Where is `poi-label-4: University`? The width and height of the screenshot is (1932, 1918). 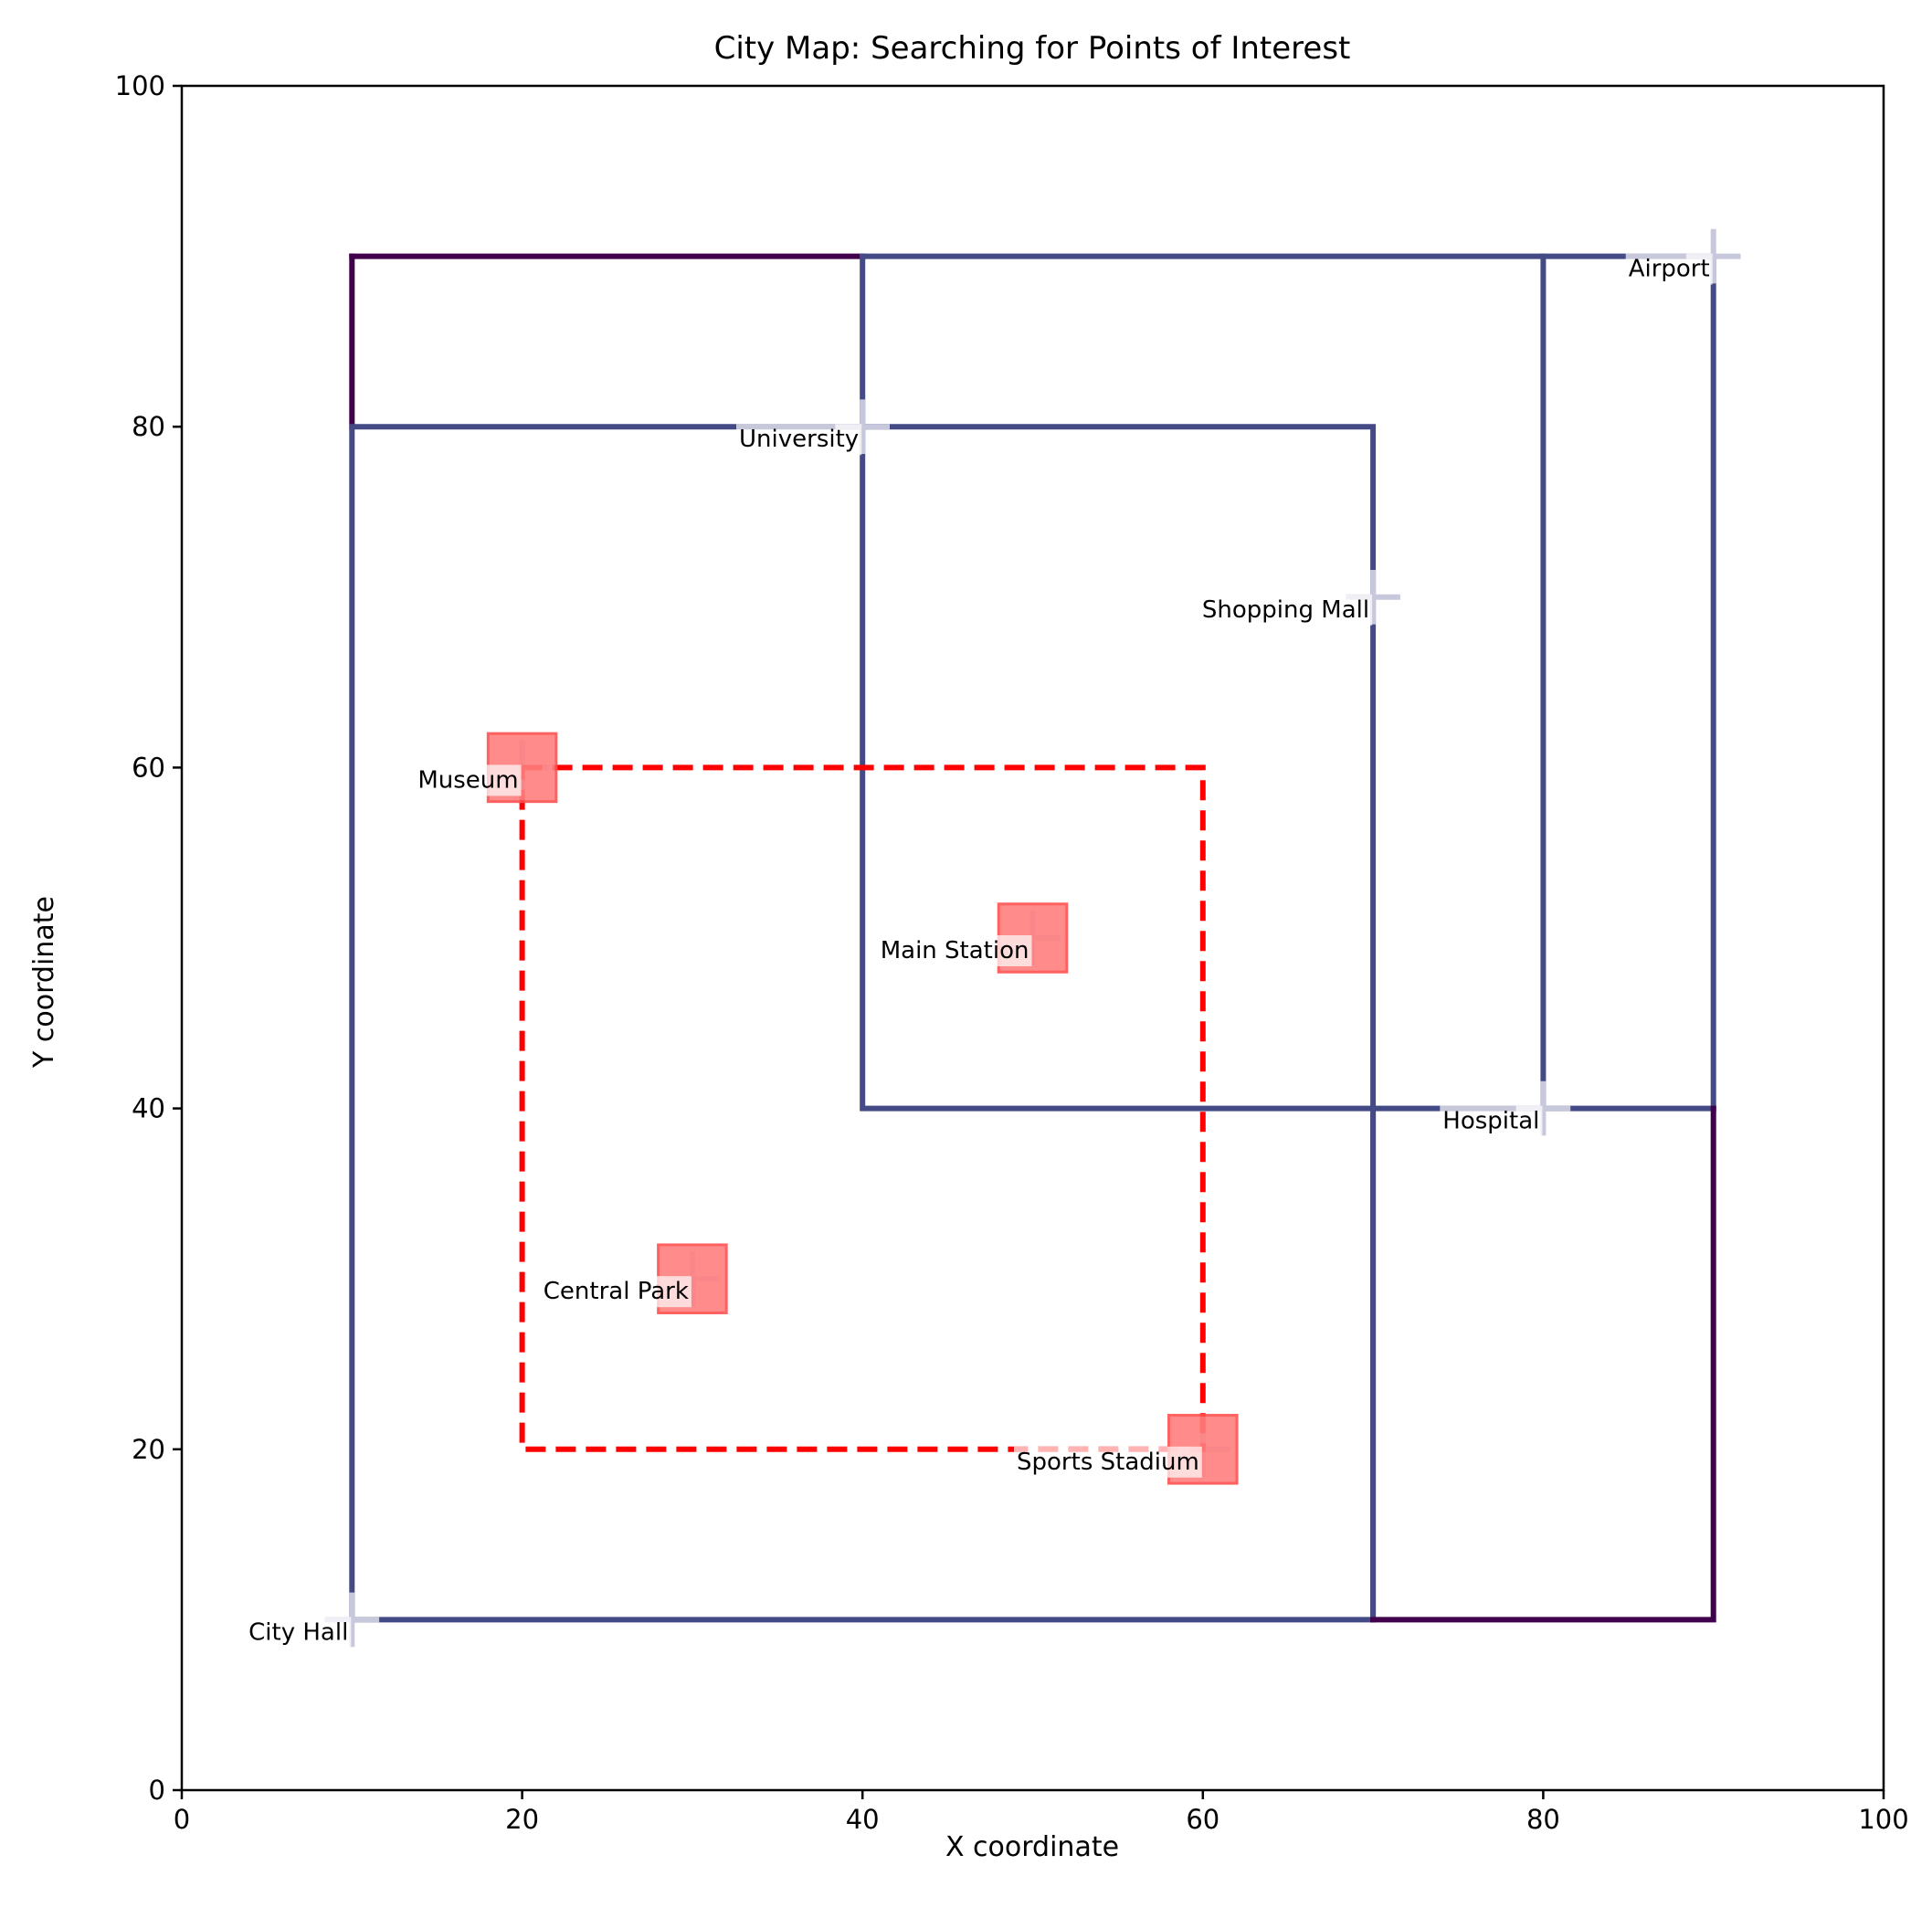
poi-label-4: University is located at coordinates (799, 439).